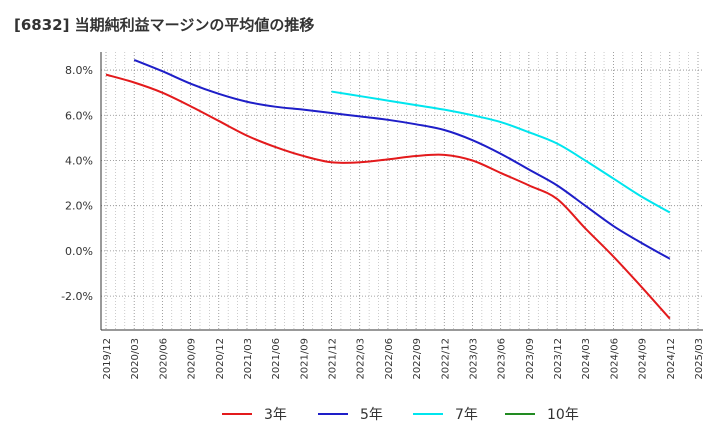 The height and width of the screenshot is (440, 720). I want to click on x-tick-label: 2021/09, so click(304, 359).